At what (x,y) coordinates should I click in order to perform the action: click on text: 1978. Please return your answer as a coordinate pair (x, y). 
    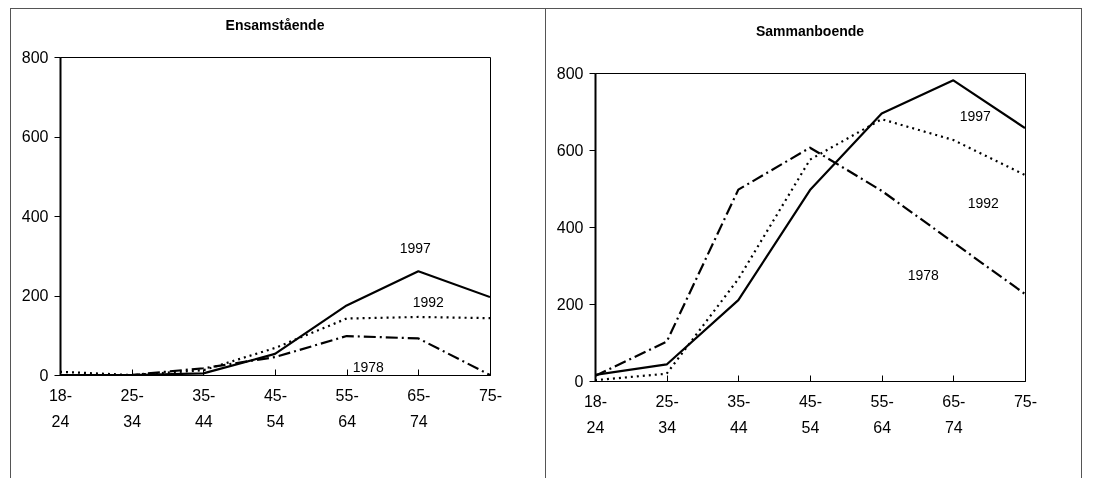
    Looking at the image, I should click on (923, 275).